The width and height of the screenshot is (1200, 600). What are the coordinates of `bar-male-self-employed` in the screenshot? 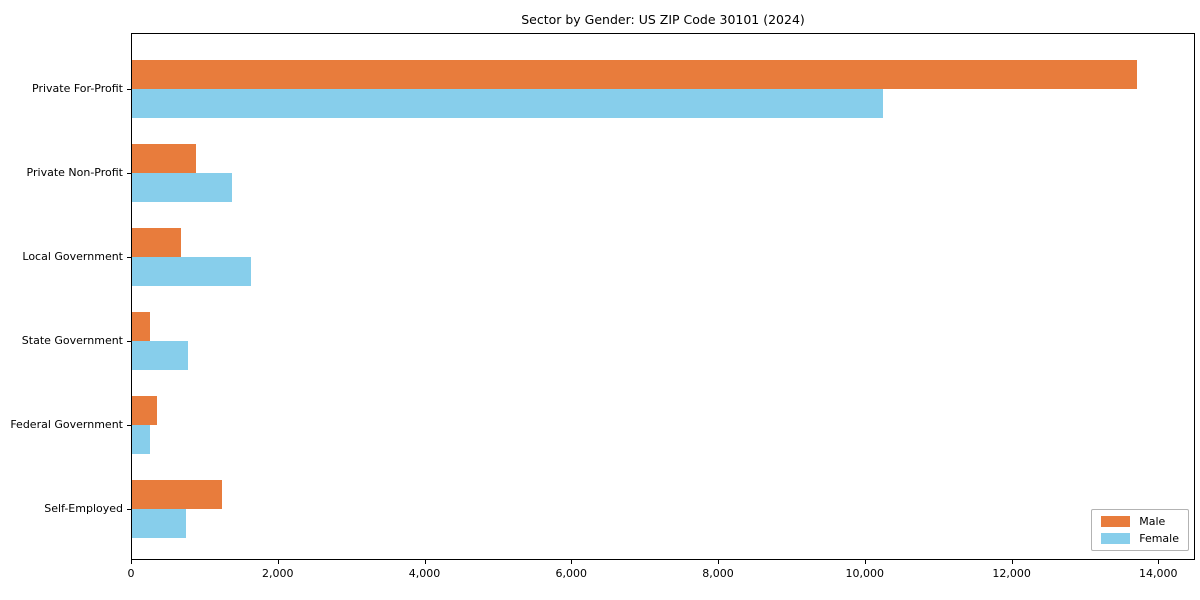 It's located at (177, 494).